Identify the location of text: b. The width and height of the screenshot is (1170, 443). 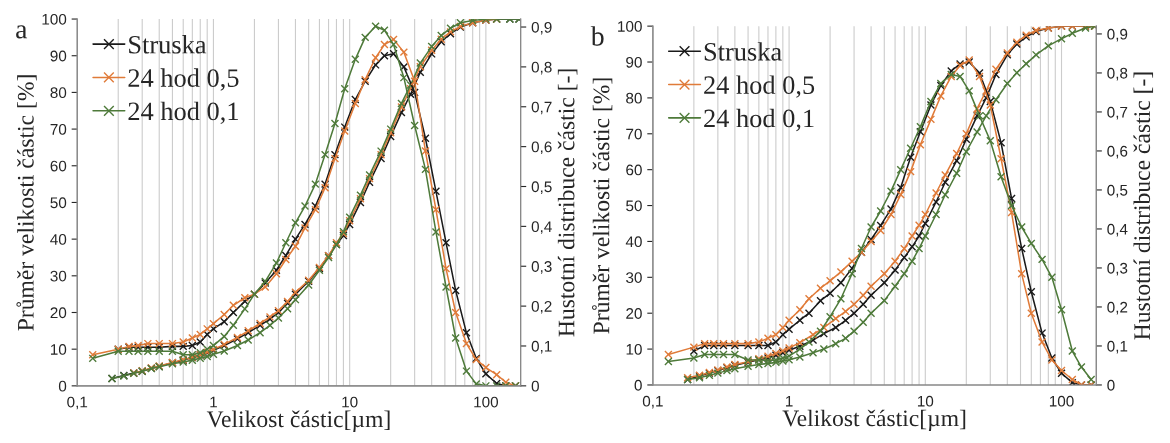
(597, 36).